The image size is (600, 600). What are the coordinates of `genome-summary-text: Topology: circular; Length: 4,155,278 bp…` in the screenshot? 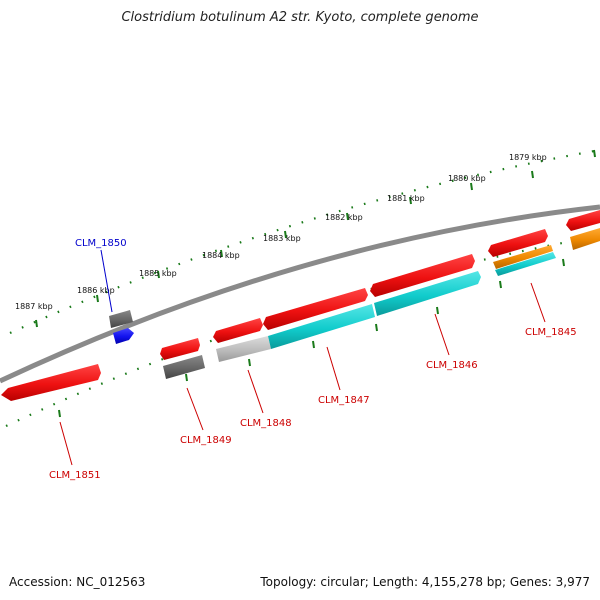 It's located at (425, 582).